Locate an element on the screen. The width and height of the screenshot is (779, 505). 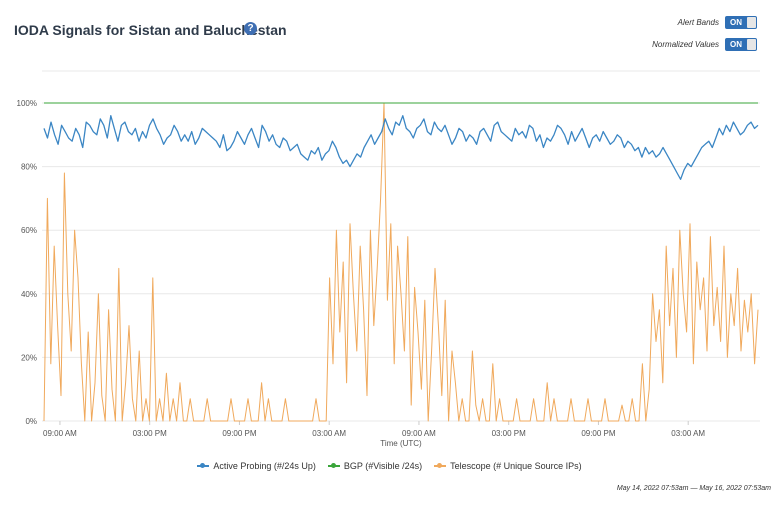
normalized-values-label: Normalized Values is located at coordinates (685, 44).